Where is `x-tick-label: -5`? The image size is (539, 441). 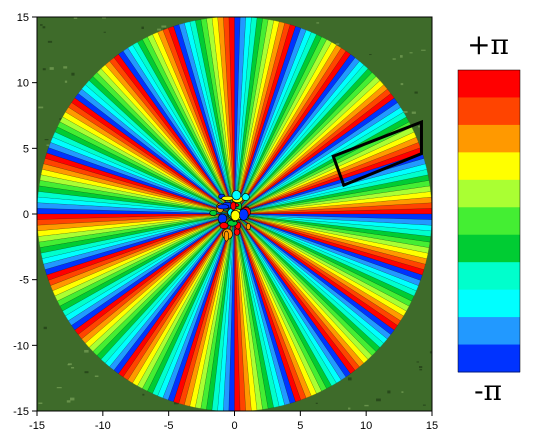 x-tick-label: -5 is located at coordinates (169, 426).